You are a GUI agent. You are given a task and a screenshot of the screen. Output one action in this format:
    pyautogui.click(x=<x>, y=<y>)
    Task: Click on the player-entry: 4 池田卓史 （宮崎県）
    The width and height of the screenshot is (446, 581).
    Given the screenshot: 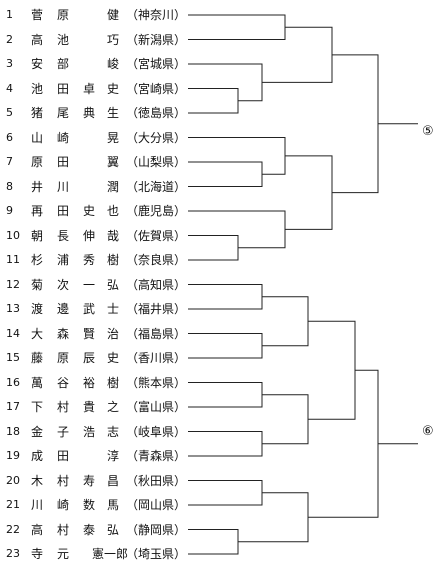 What is the action you would take?
    pyautogui.click(x=94, y=89)
    